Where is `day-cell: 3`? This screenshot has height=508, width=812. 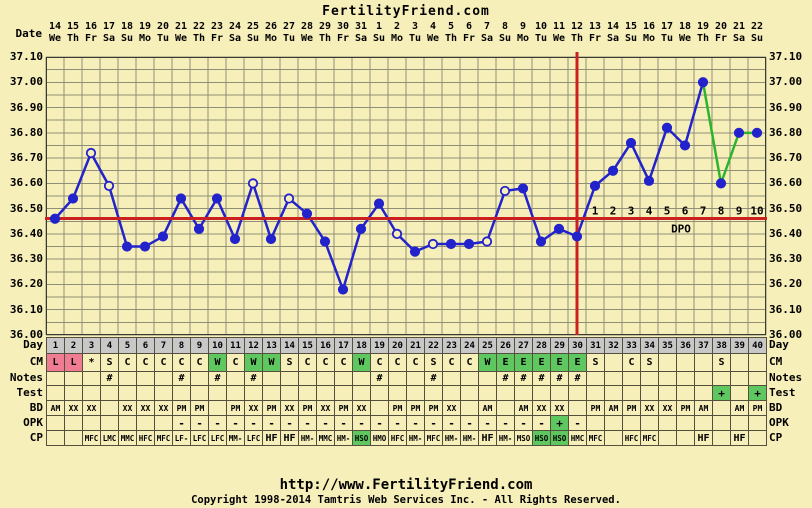 day-cell: 3 is located at coordinates (91, 345).